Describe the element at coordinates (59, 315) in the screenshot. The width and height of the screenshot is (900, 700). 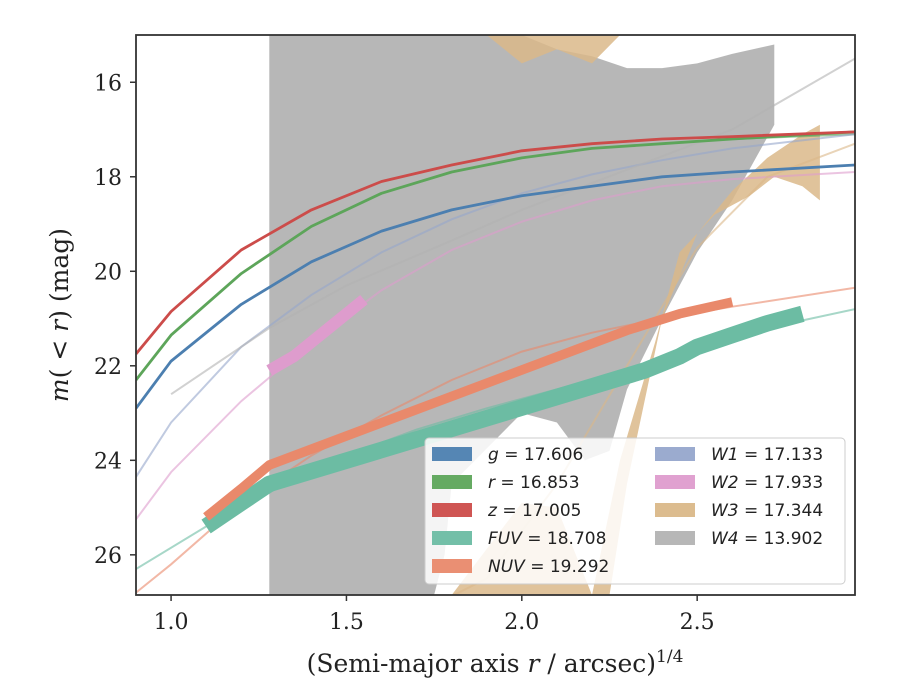
I see `y-axis-label: m( < r) (mag)` at that location.